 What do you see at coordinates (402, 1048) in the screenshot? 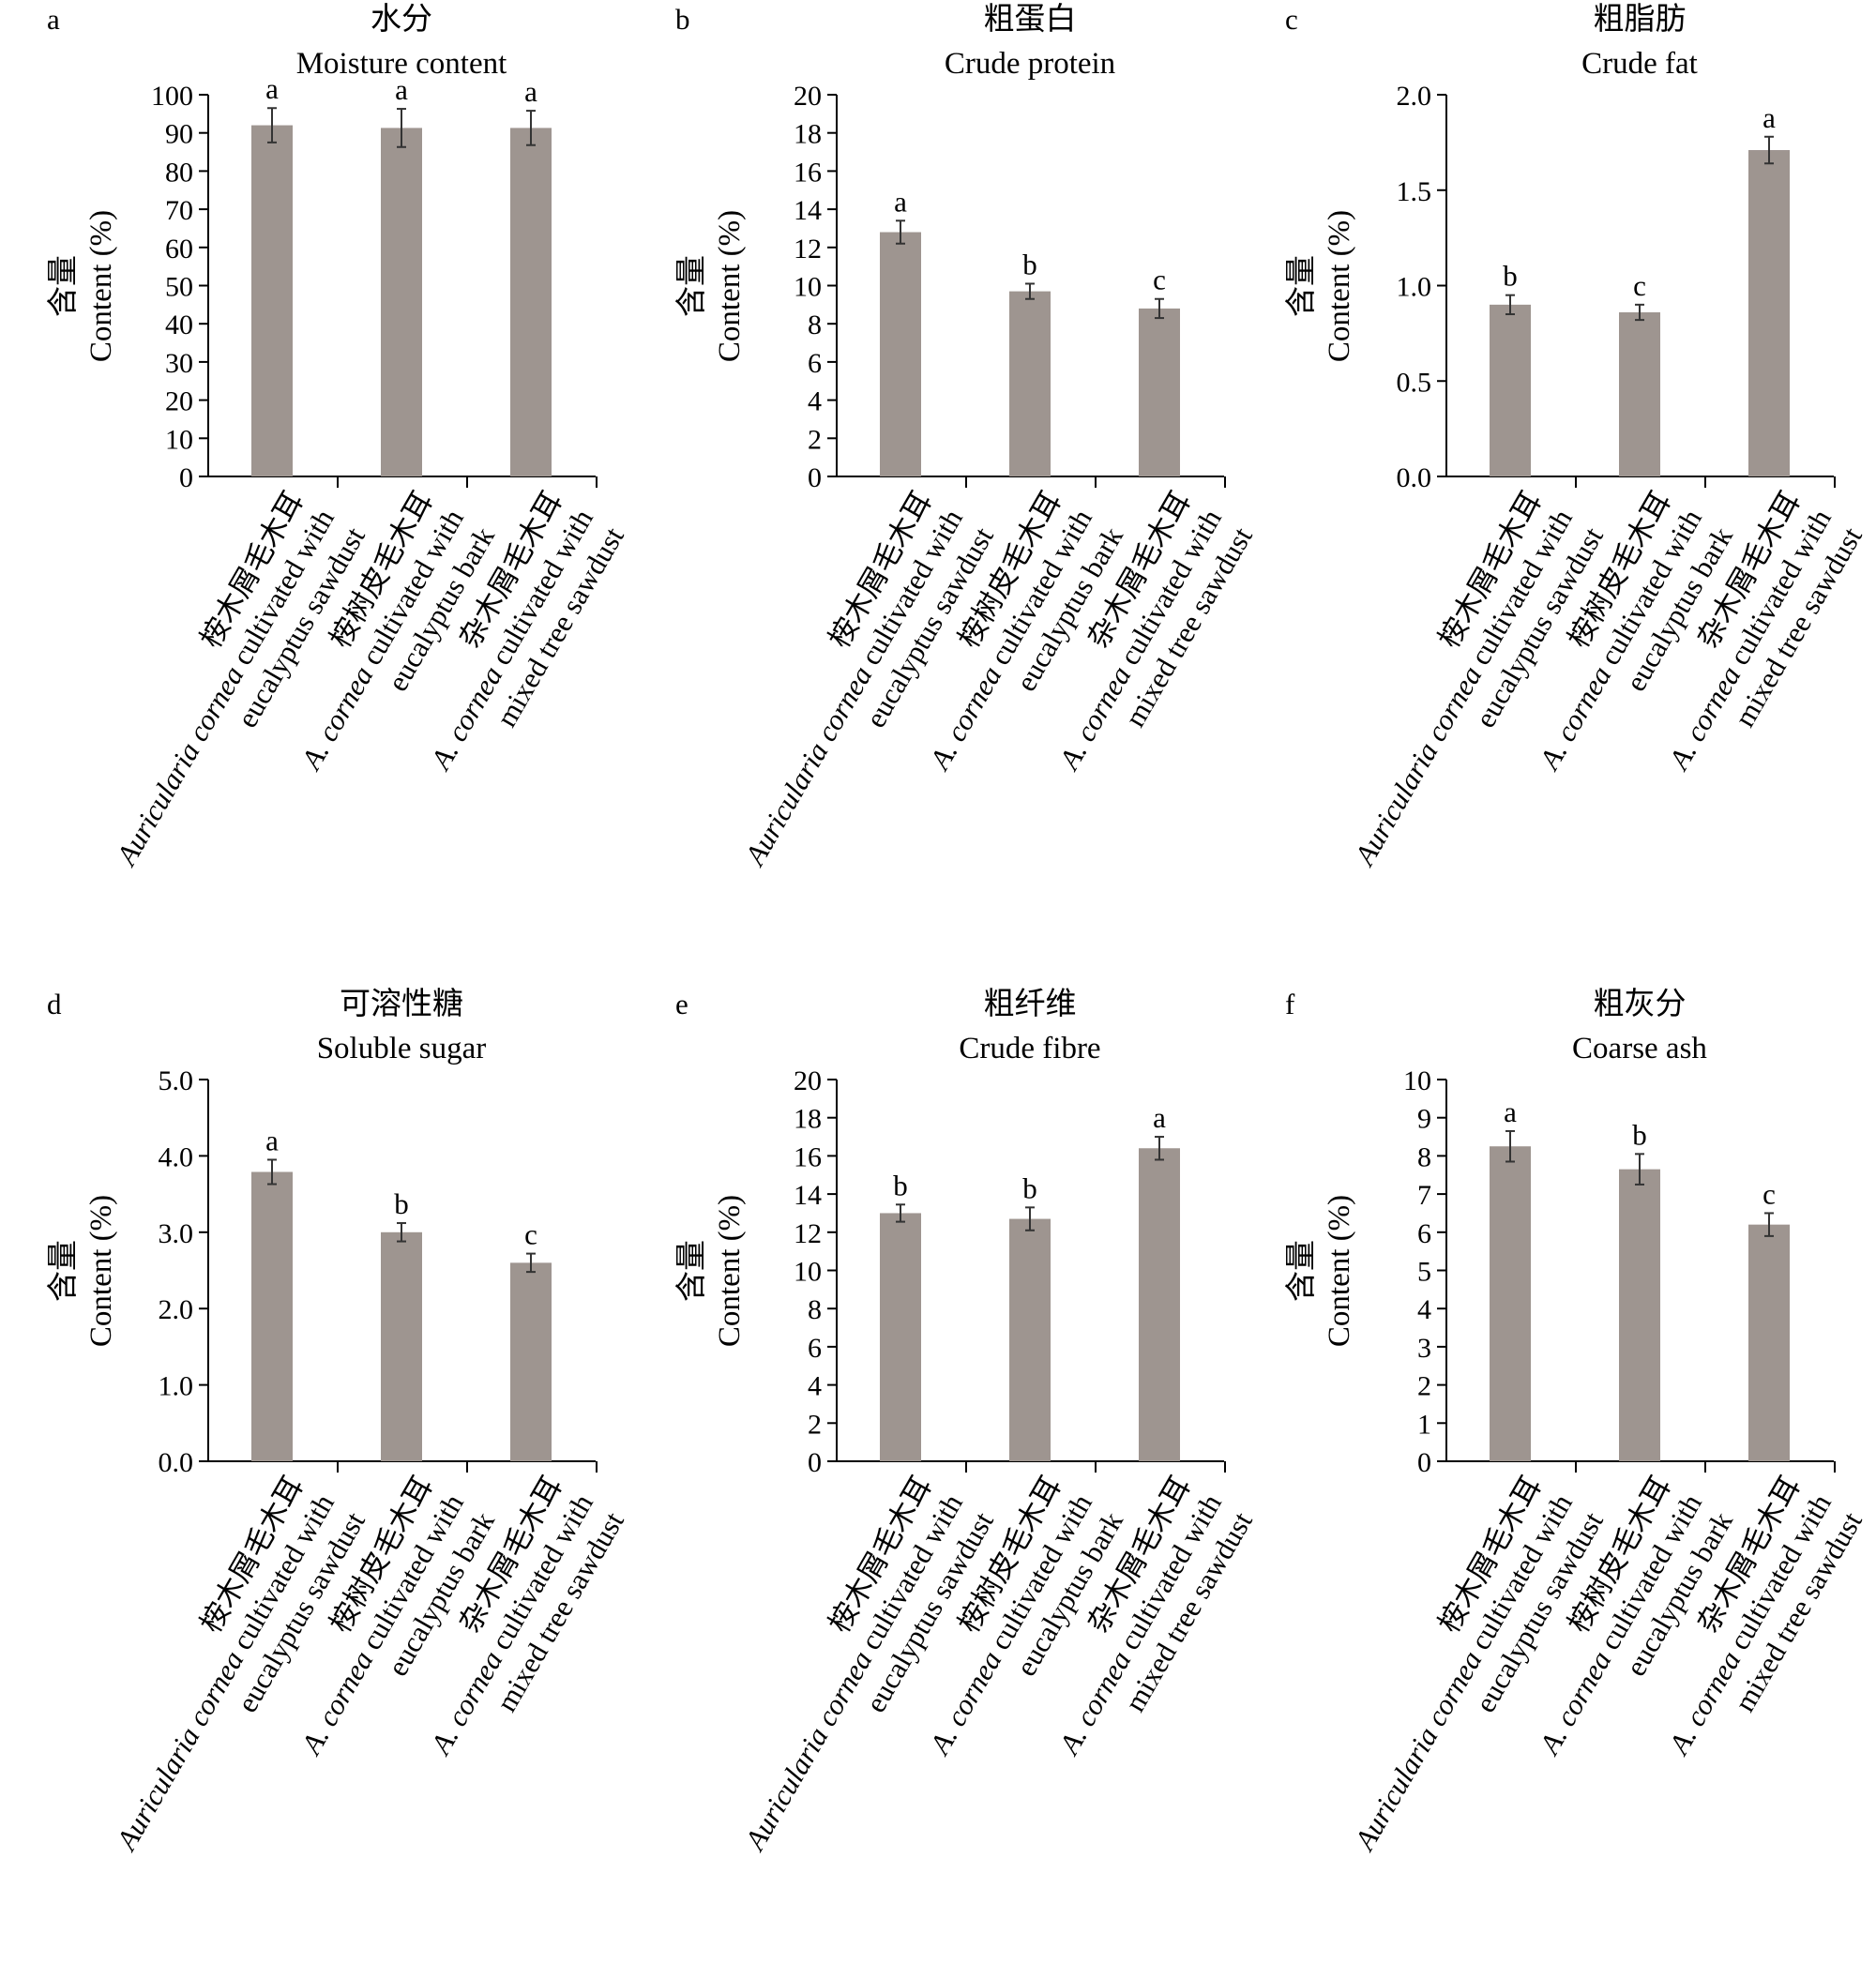
I see `chart-title-en: Soluble sugar` at bounding box center [402, 1048].